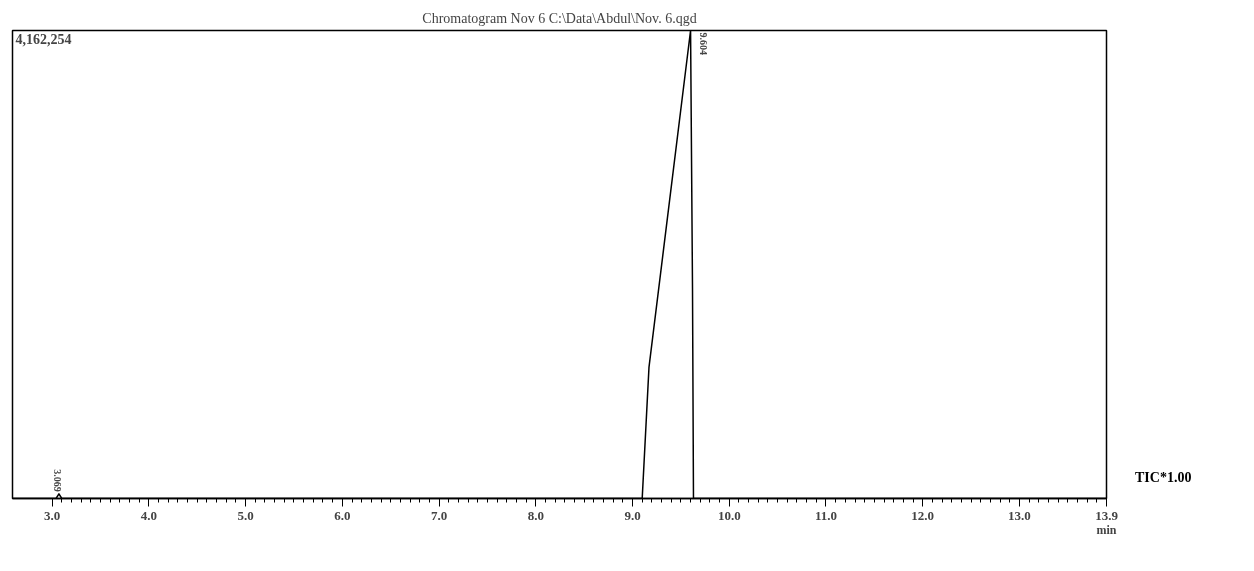 This screenshot has height=571, width=1254. Describe the element at coordinates (43, 39) in the screenshot. I see `annotation: 4,162,254` at that location.